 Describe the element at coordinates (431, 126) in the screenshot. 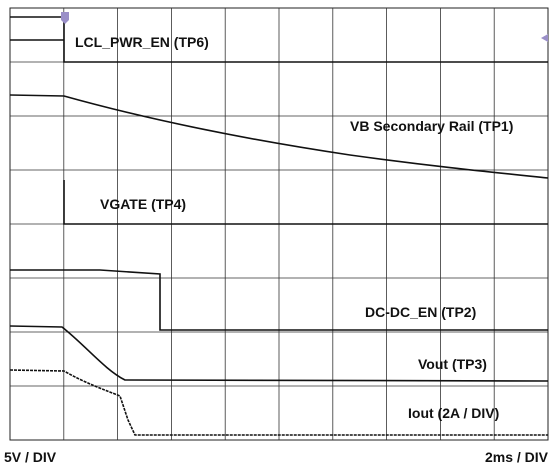

I see `trace-label: VB Secondary Rail (TP1)` at that location.